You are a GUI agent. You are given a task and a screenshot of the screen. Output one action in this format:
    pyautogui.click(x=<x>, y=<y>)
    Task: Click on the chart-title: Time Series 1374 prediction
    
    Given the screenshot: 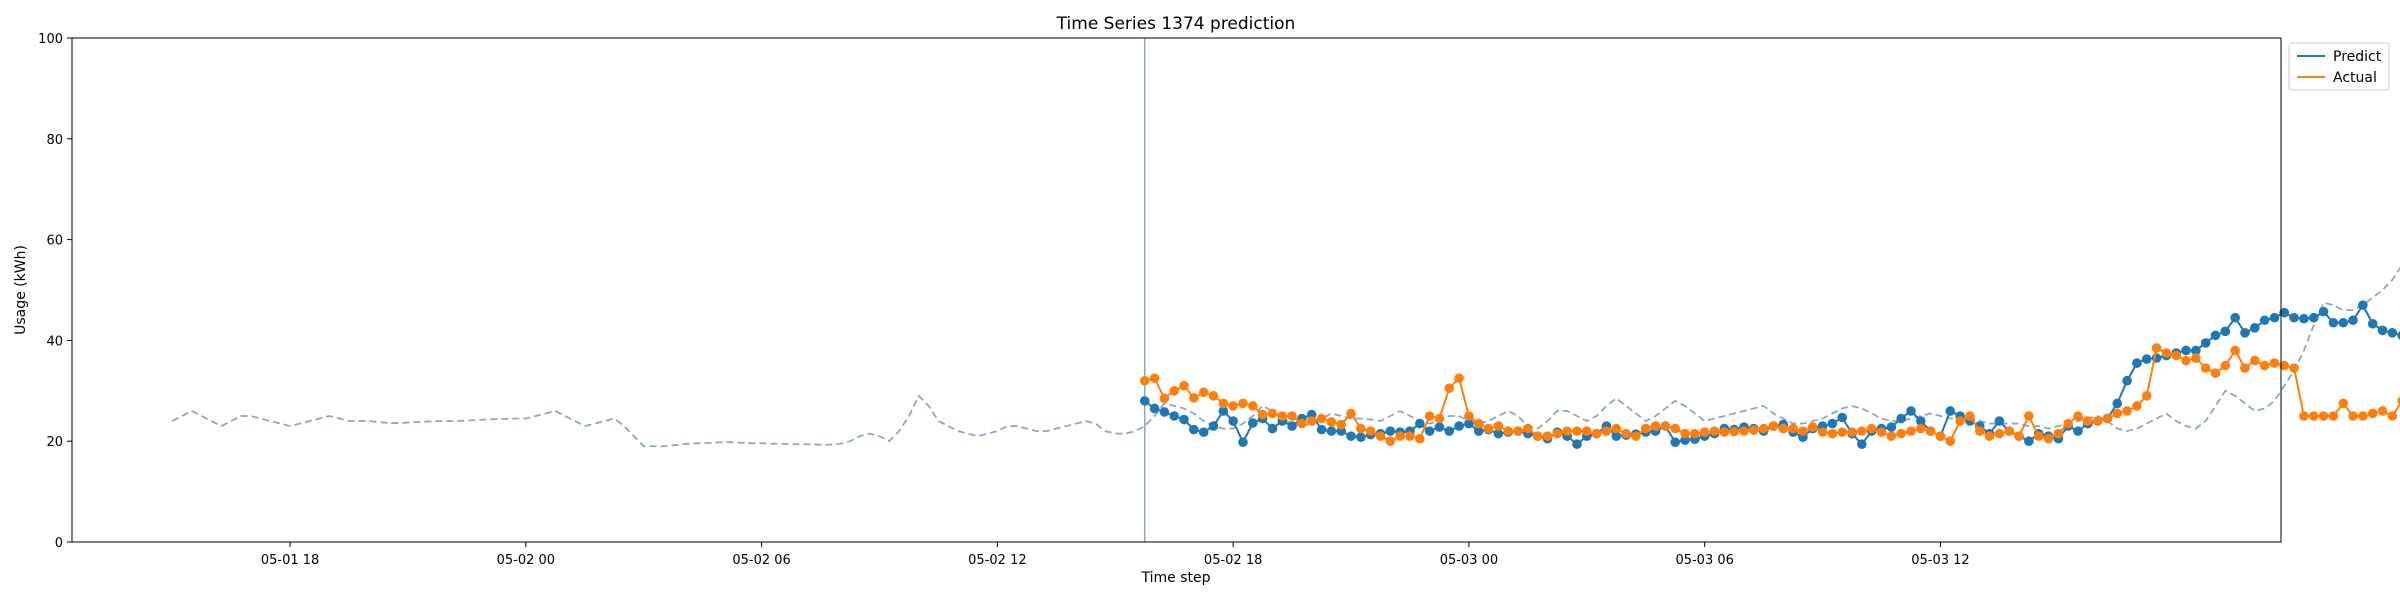 What is the action you would take?
    pyautogui.click(x=1176, y=24)
    